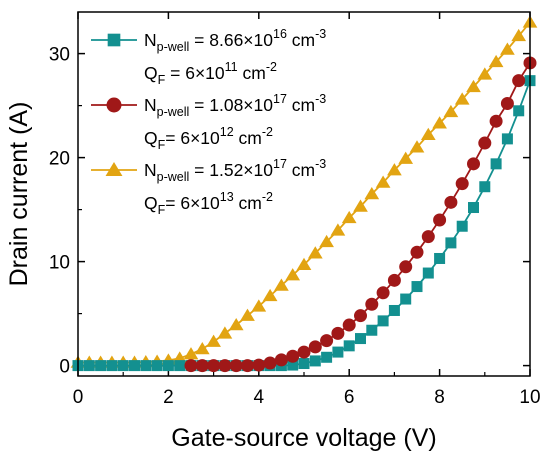 The width and height of the screenshot is (550, 457). Describe the element at coordinates (235, 40) in the screenshot. I see `legend-label: Np-well = 8.66×1016 cm-3` at that location.